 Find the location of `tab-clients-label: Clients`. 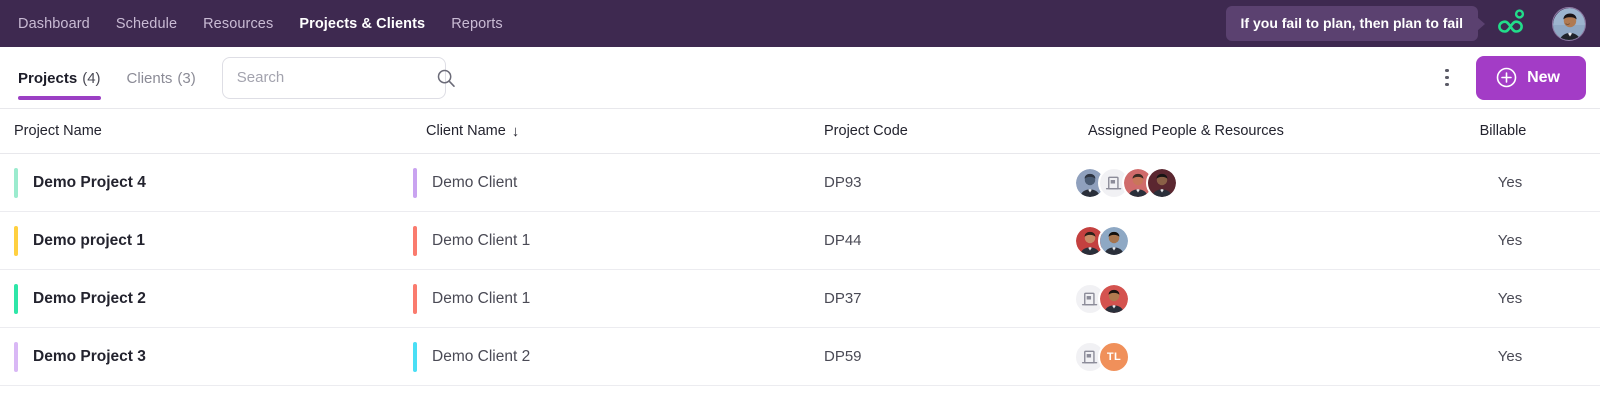

tab-clients-label: Clients is located at coordinates (149, 78).